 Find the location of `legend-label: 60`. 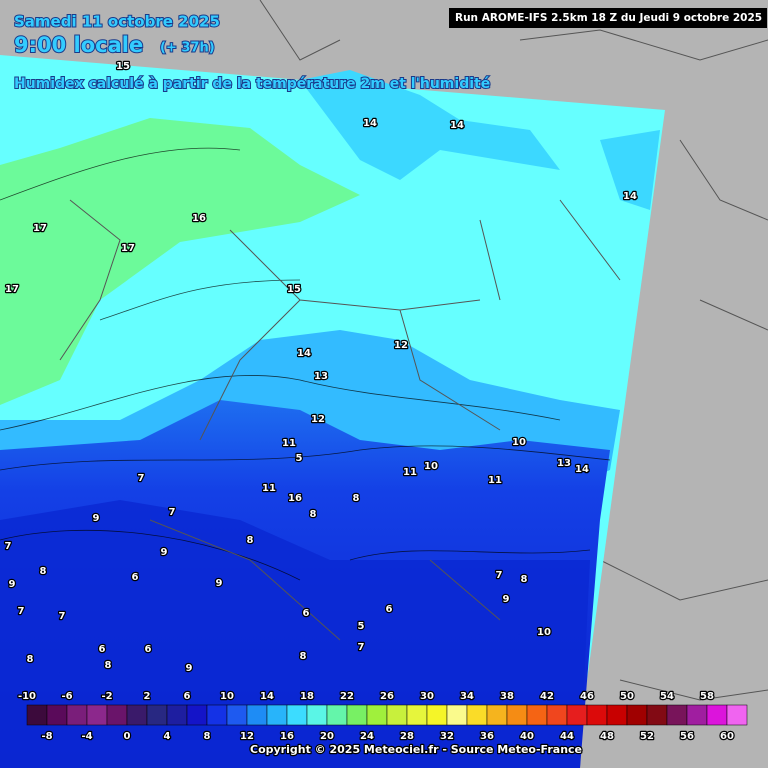

legend-label: 60 is located at coordinates (727, 736).